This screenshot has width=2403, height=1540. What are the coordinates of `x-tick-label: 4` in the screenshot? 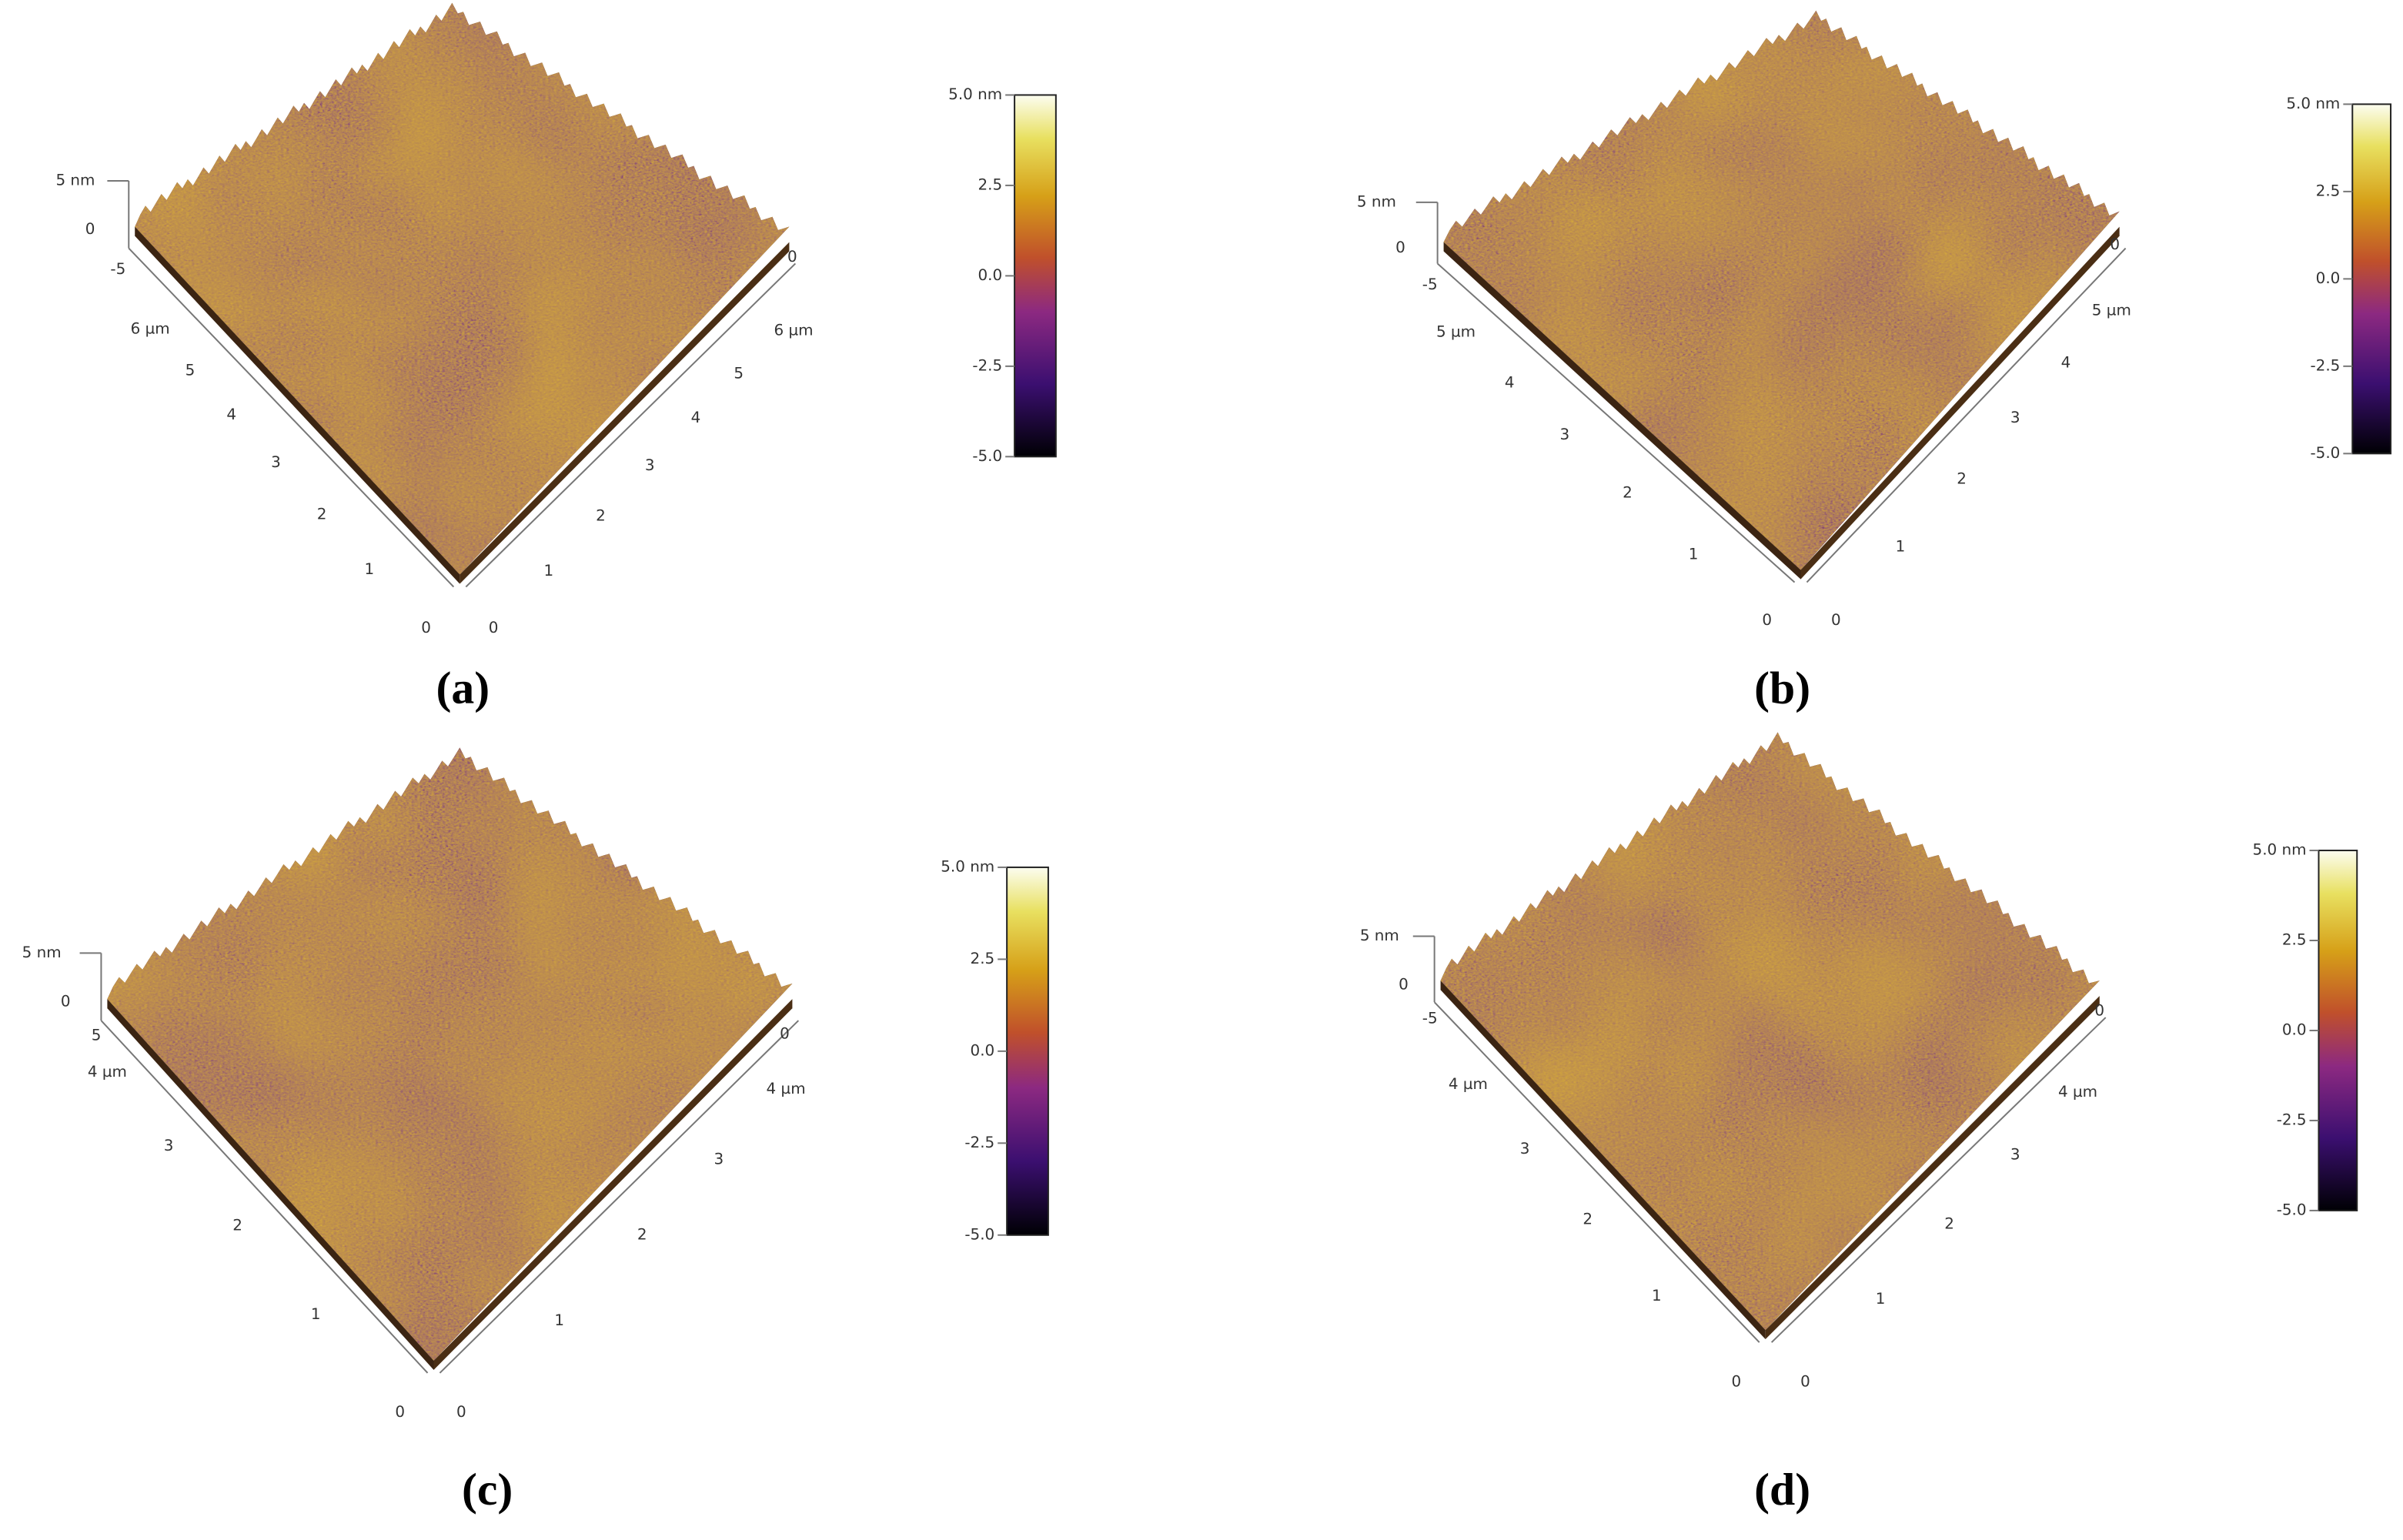 It's located at (1510, 382).